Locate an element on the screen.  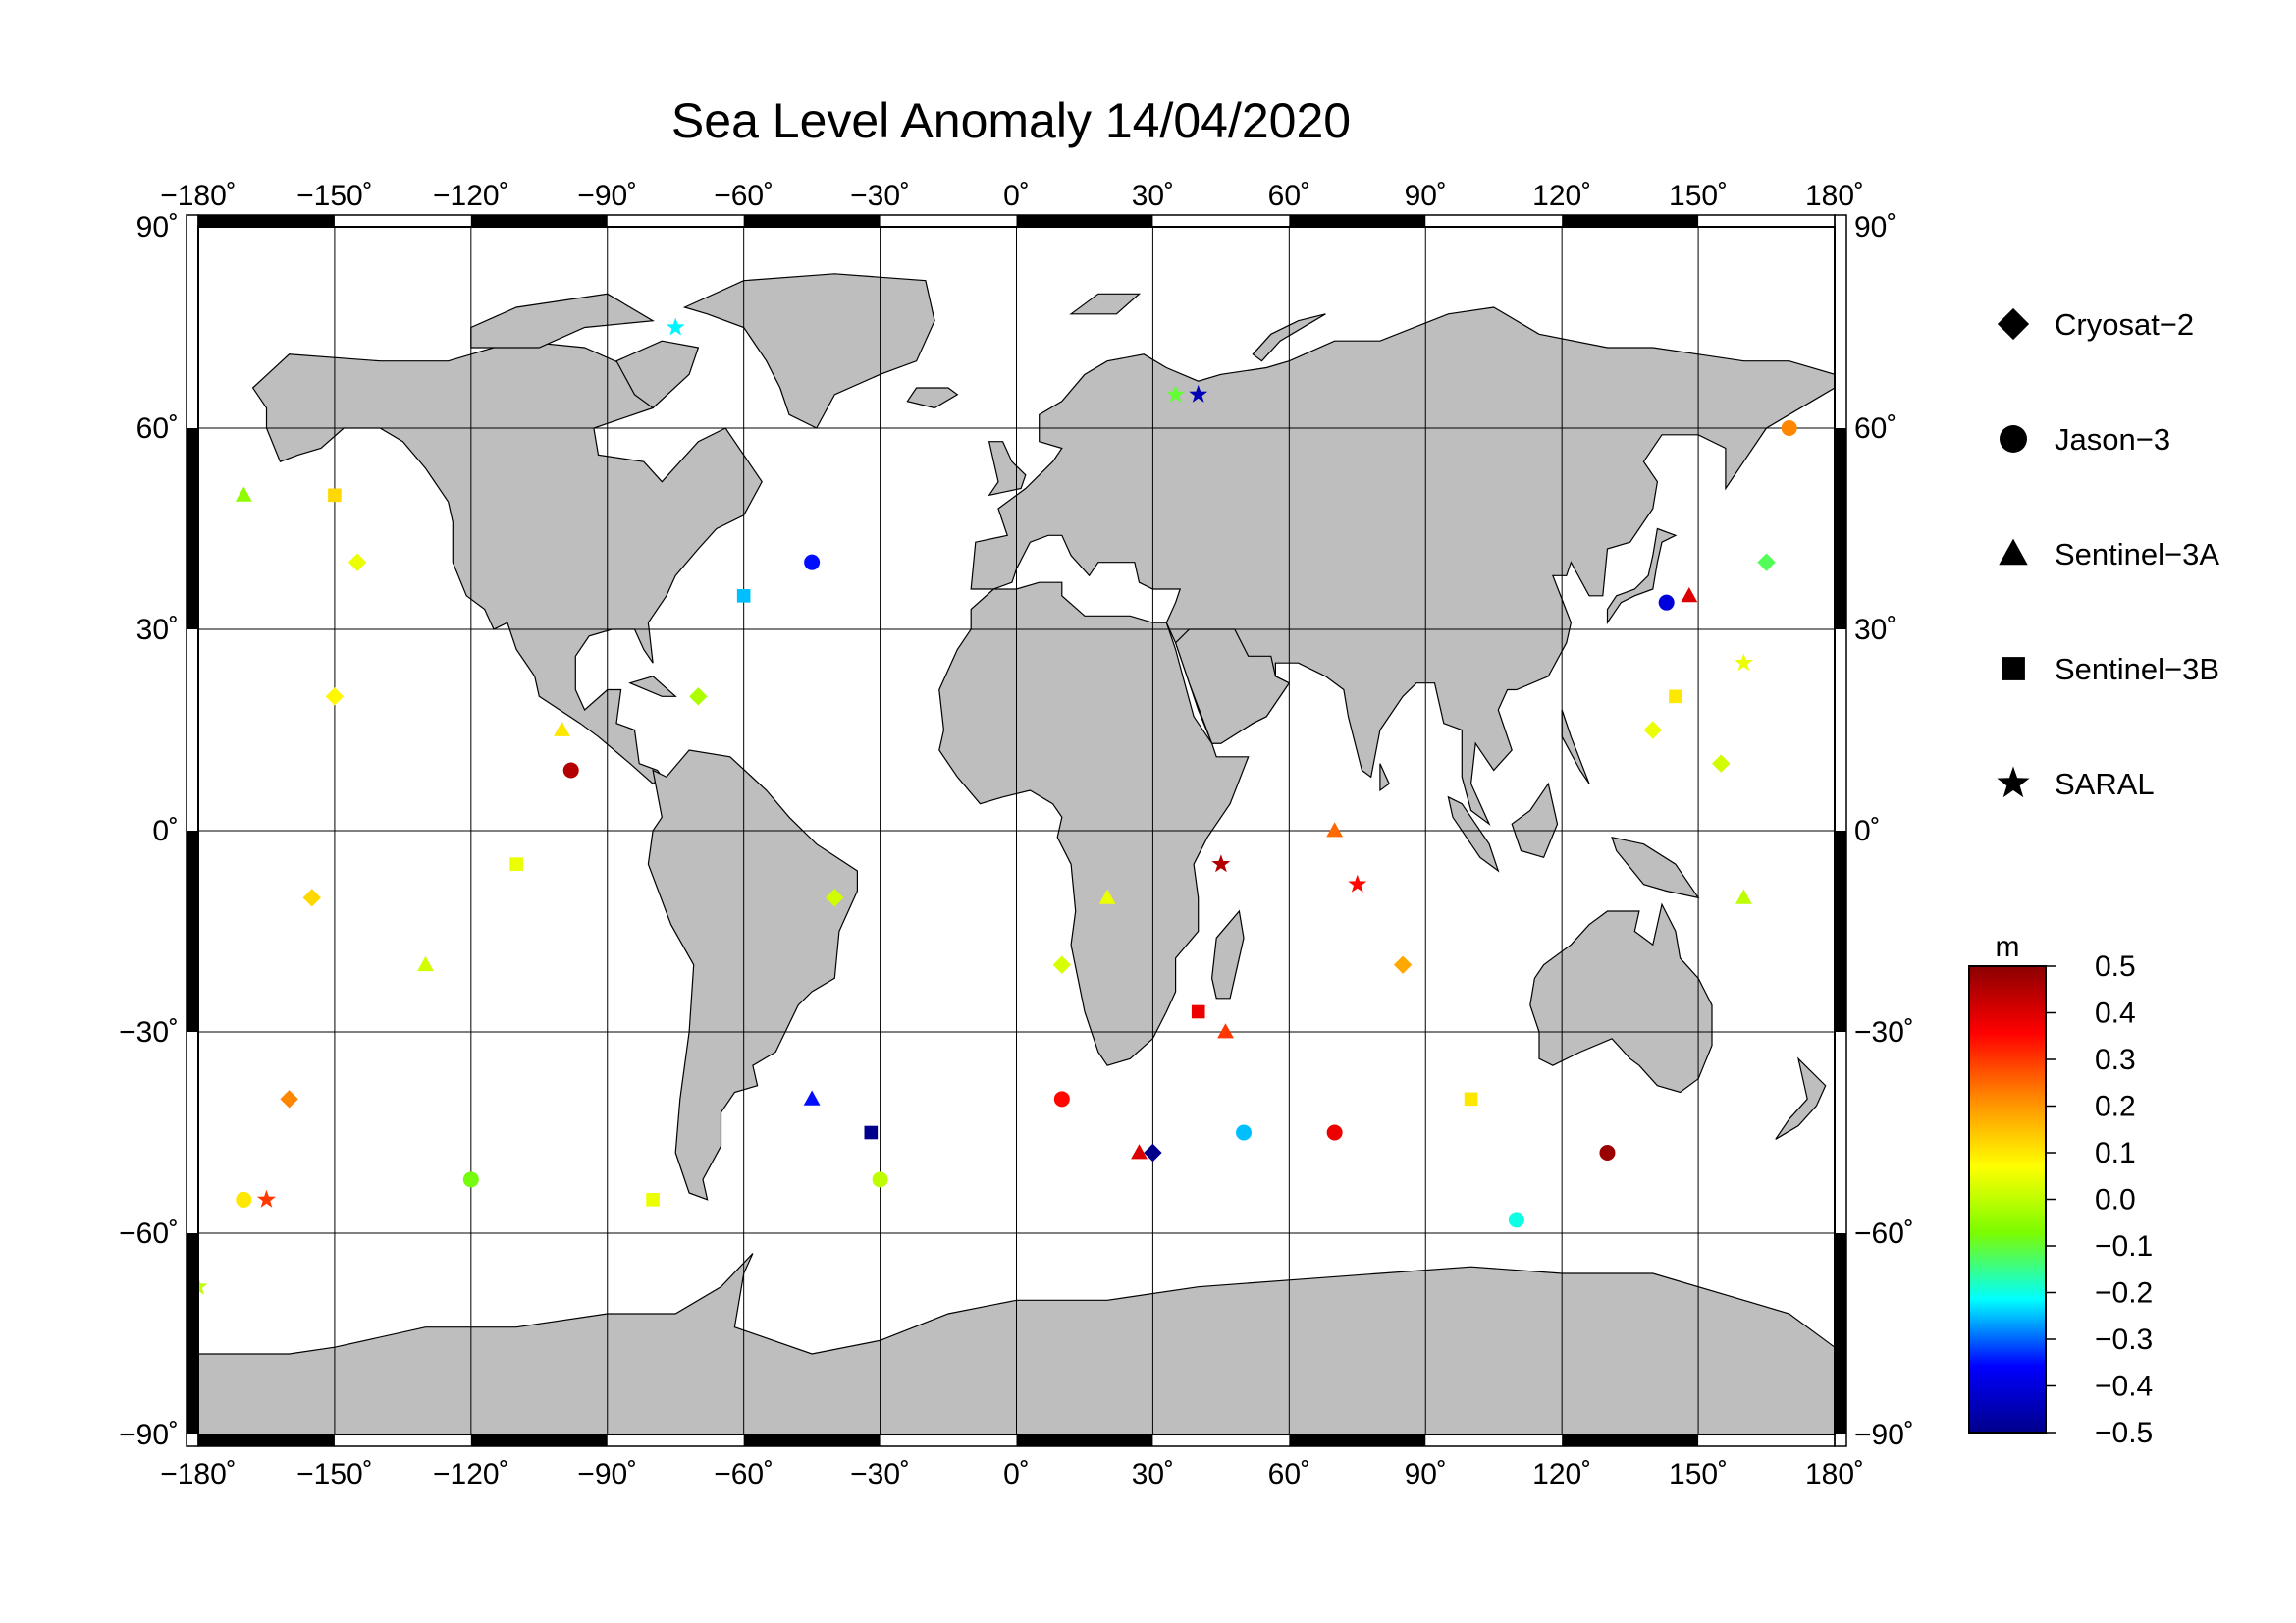
landmass-sri-lanka is located at coordinates (1384, 777).